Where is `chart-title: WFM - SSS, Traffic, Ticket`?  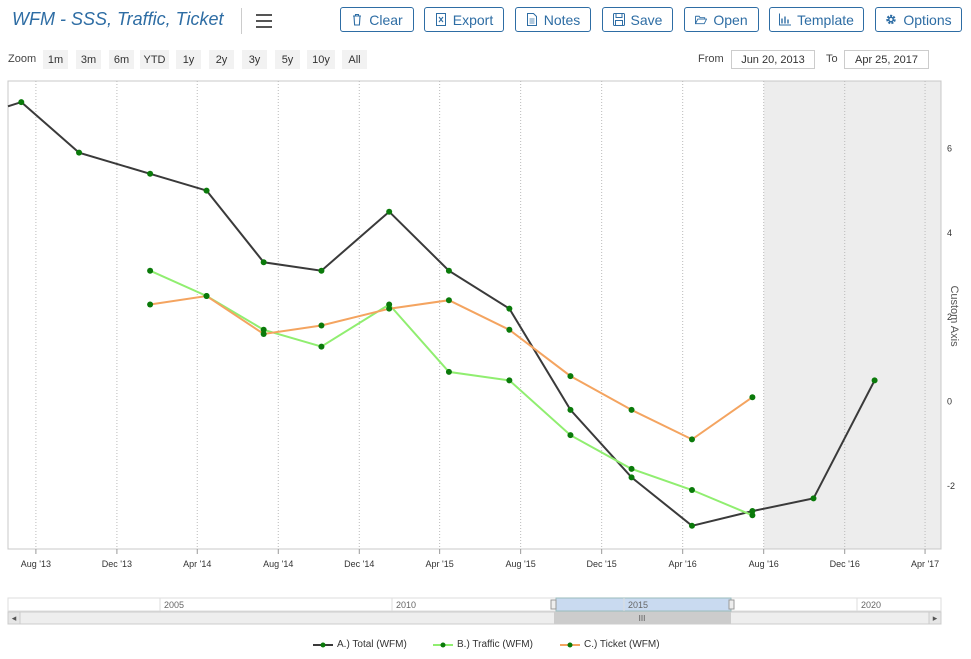
chart-title: WFM - SSS, Traffic, Ticket is located at coordinates (118, 19).